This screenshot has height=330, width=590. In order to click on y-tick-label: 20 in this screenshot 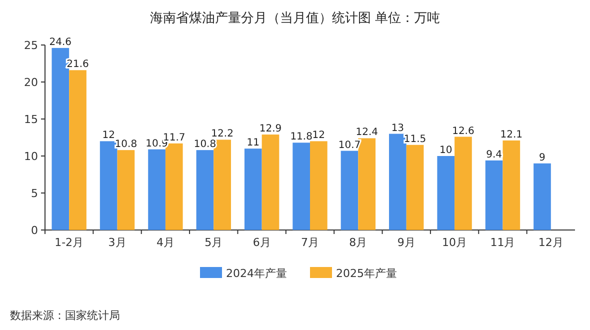, I will do `click(31, 82)`.